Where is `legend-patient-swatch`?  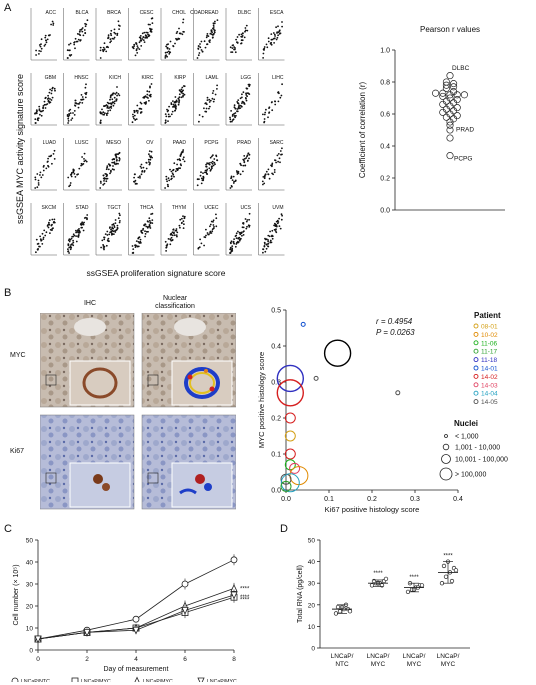 legend-patient-swatch is located at coordinates (476, 393).